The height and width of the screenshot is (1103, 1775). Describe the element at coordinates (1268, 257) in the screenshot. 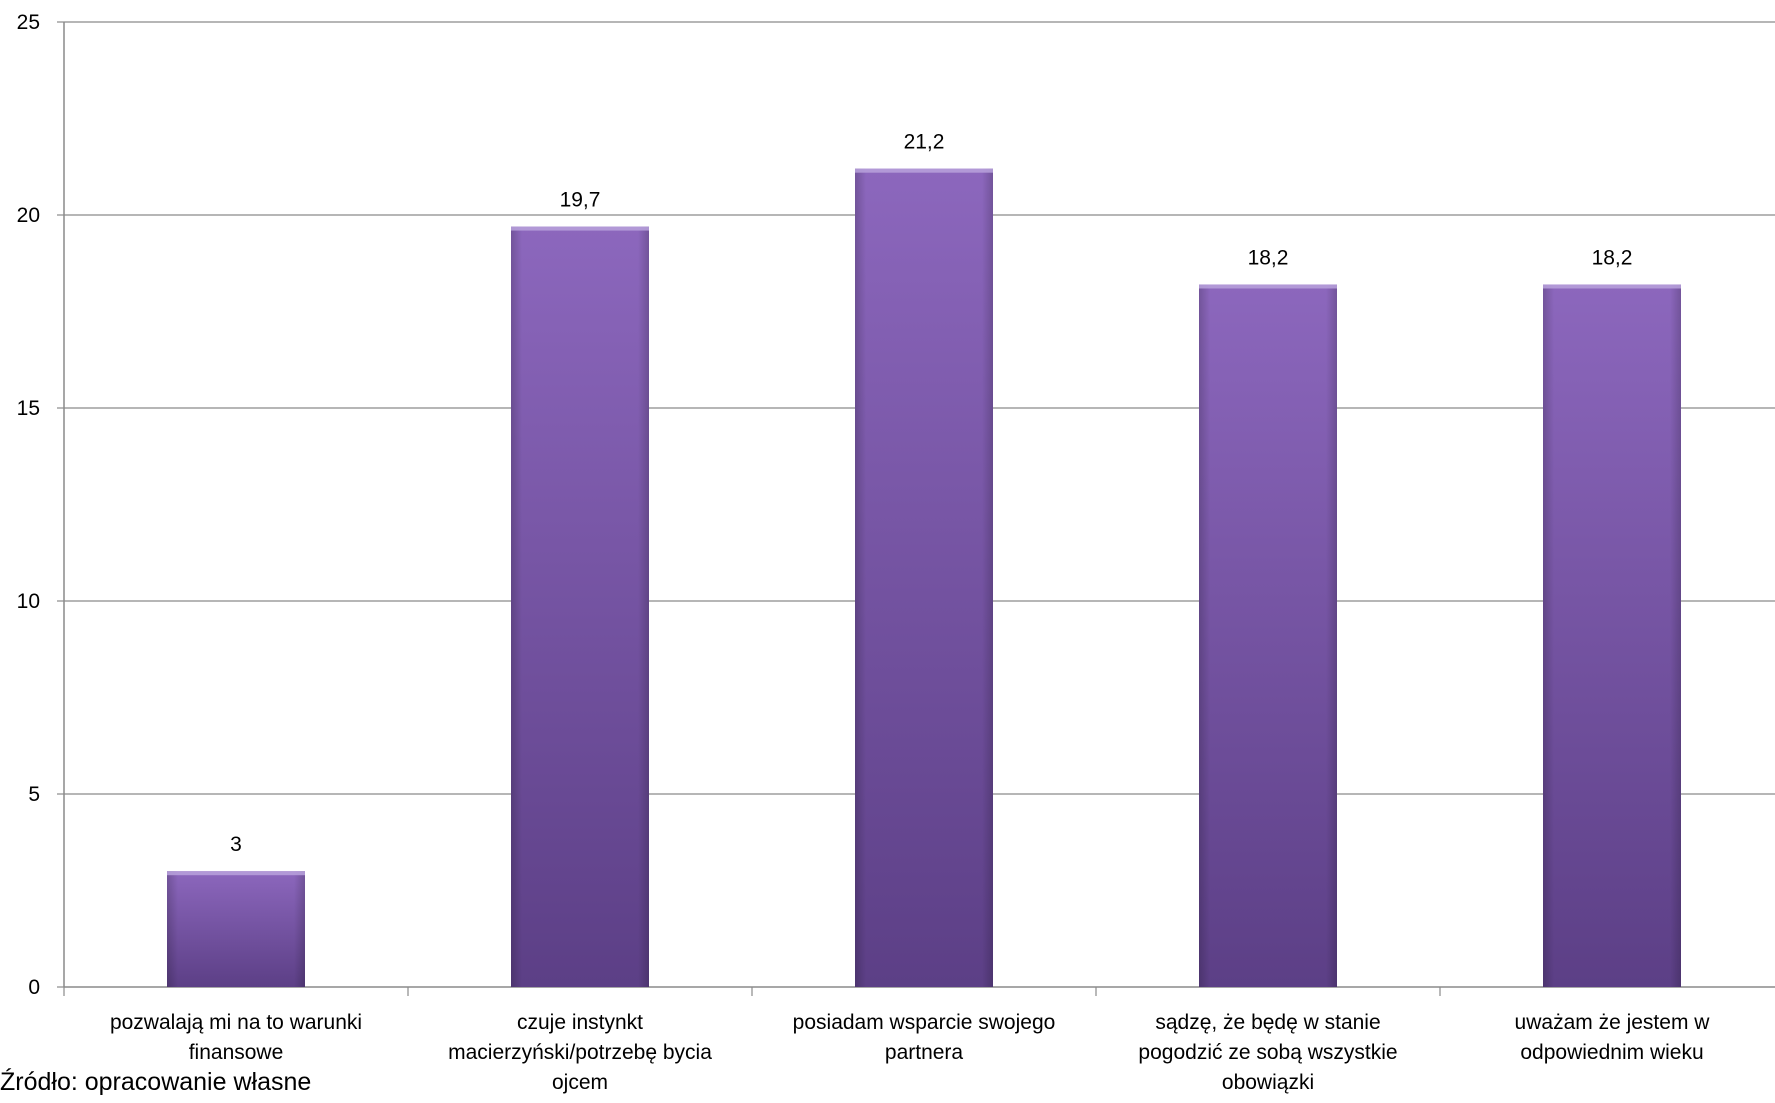

I see `data-label-3: 18,2` at that location.